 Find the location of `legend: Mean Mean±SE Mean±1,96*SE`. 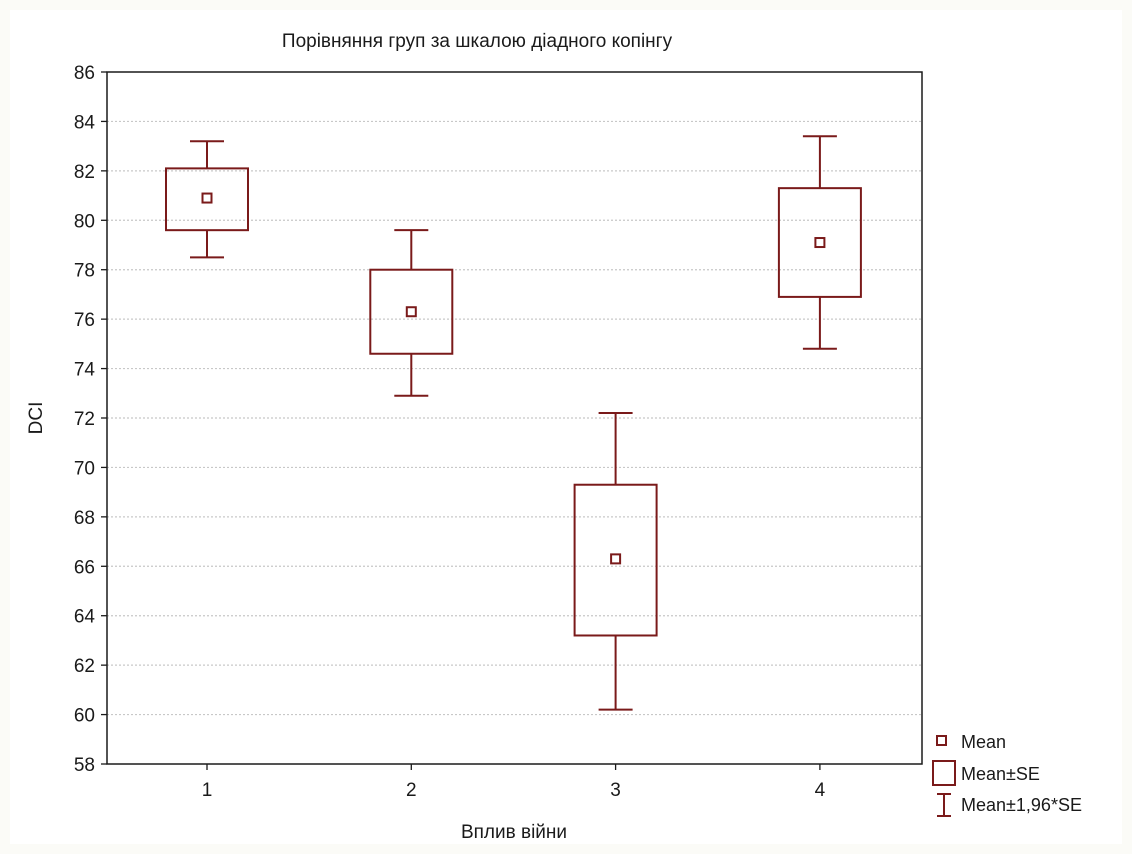

legend: Mean Mean±SE Mean±1,96*SE is located at coordinates (1007, 774).